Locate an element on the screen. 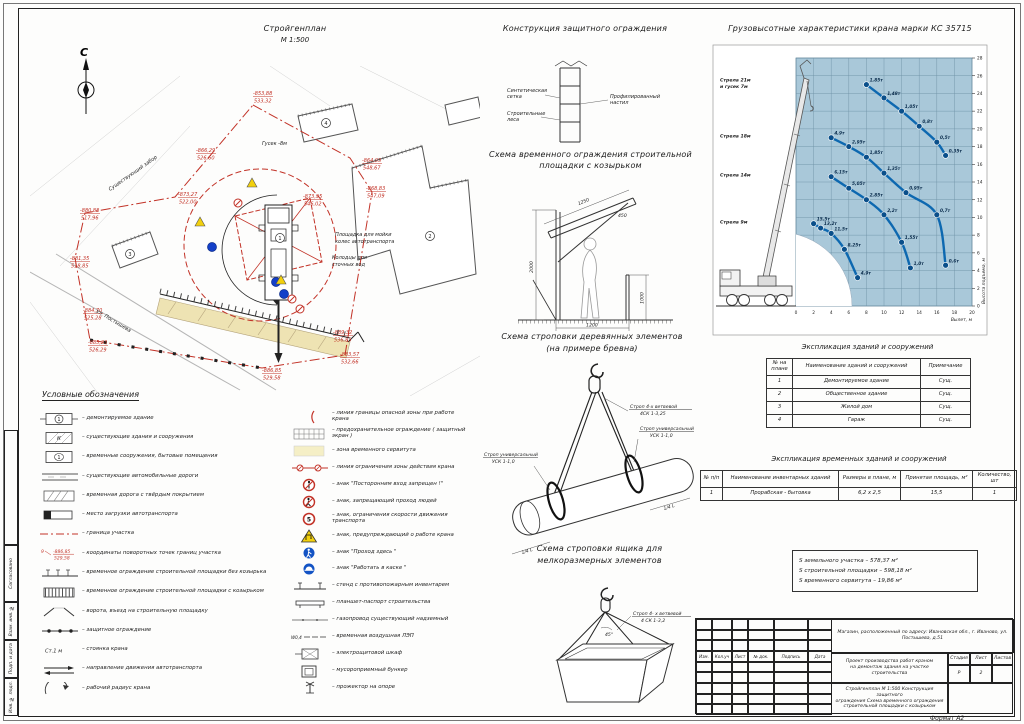 The height and width of the screenshot is (724, 1024). svg-text: -889,32 is located at coordinates (342, 333).